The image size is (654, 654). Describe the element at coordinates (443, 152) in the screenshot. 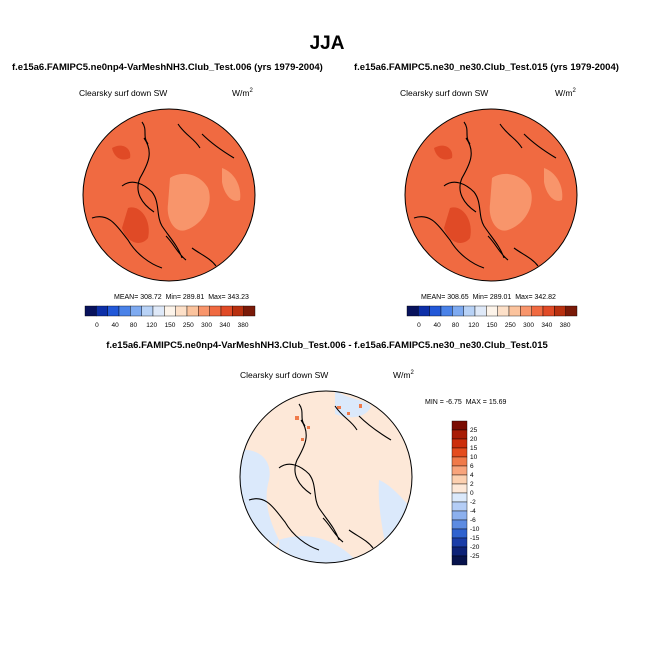

I see `panel2-map-highvalue-region` at that location.